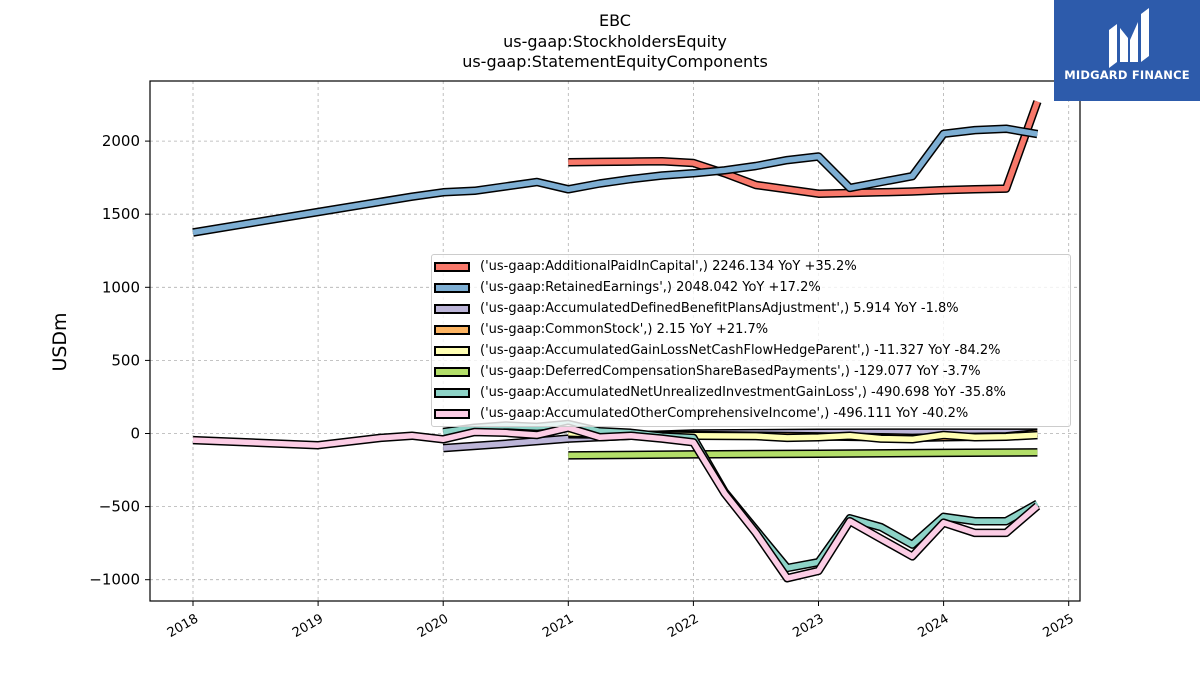 The height and width of the screenshot is (675, 1200). What do you see at coordinates (135, 434) in the screenshot?
I see `y-tick-label: 0` at bounding box center [135, 434].